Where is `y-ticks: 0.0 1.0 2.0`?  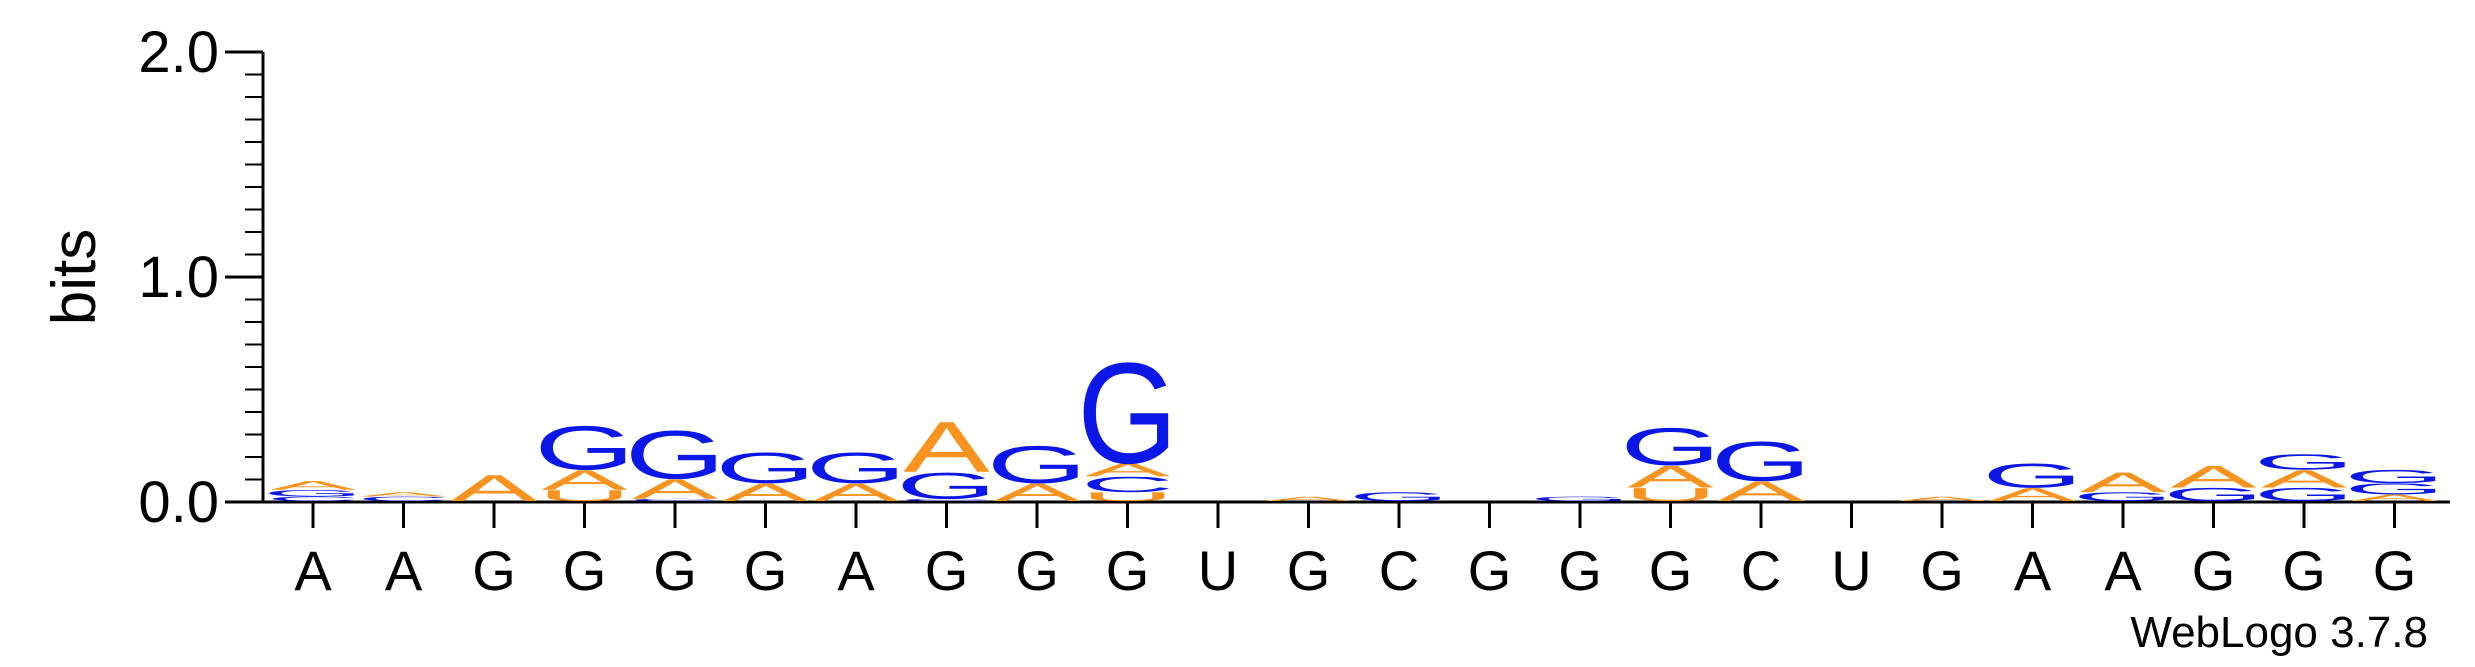
y-ticks: 0.0 1.0 2.0 is located at coordinates (200, 277).